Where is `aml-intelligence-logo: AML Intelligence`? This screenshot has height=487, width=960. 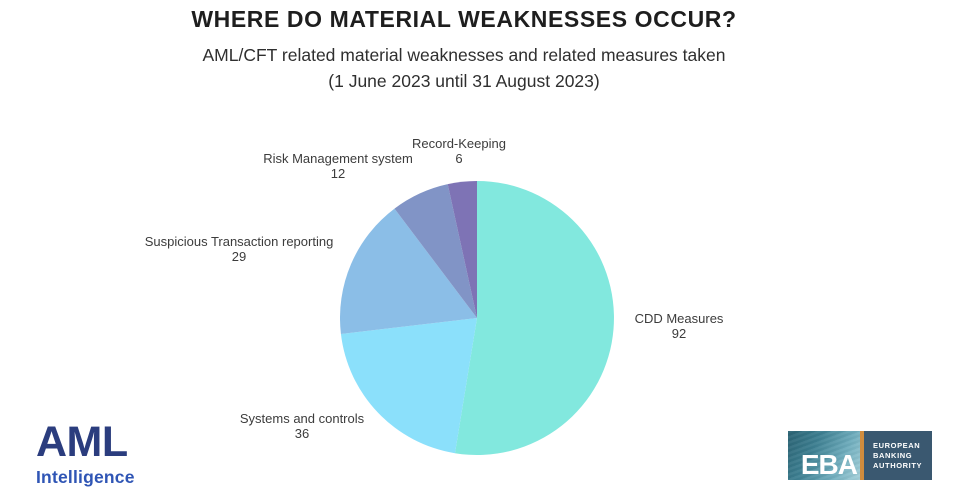
aml-intelligence-logo: AML Intelligence is located at coordinates (85, 454).